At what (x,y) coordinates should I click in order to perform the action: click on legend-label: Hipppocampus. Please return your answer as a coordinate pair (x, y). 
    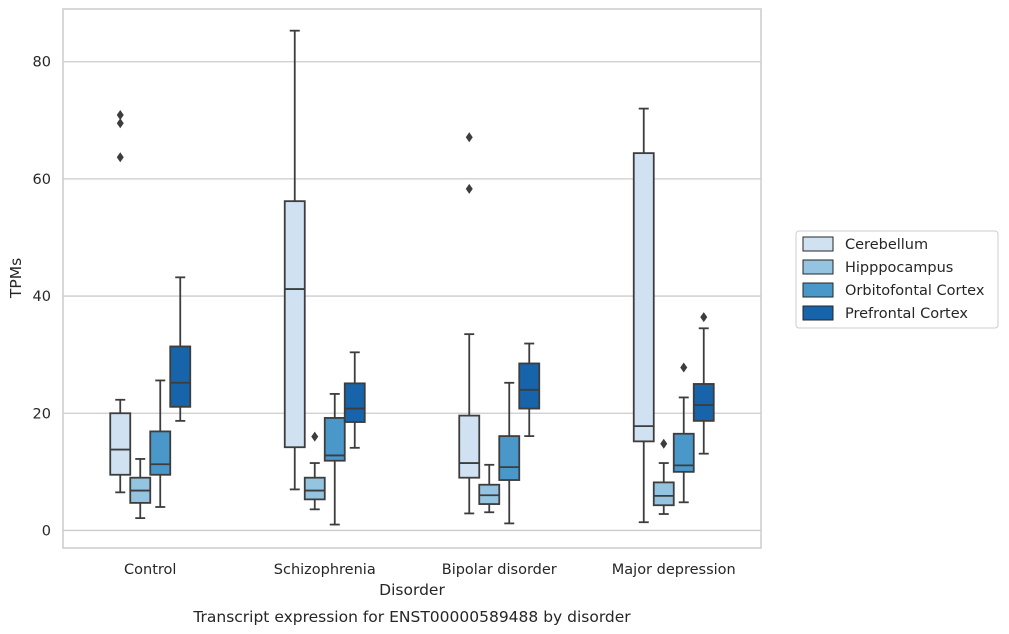
    Looking at the image, I should click on (899, 268).